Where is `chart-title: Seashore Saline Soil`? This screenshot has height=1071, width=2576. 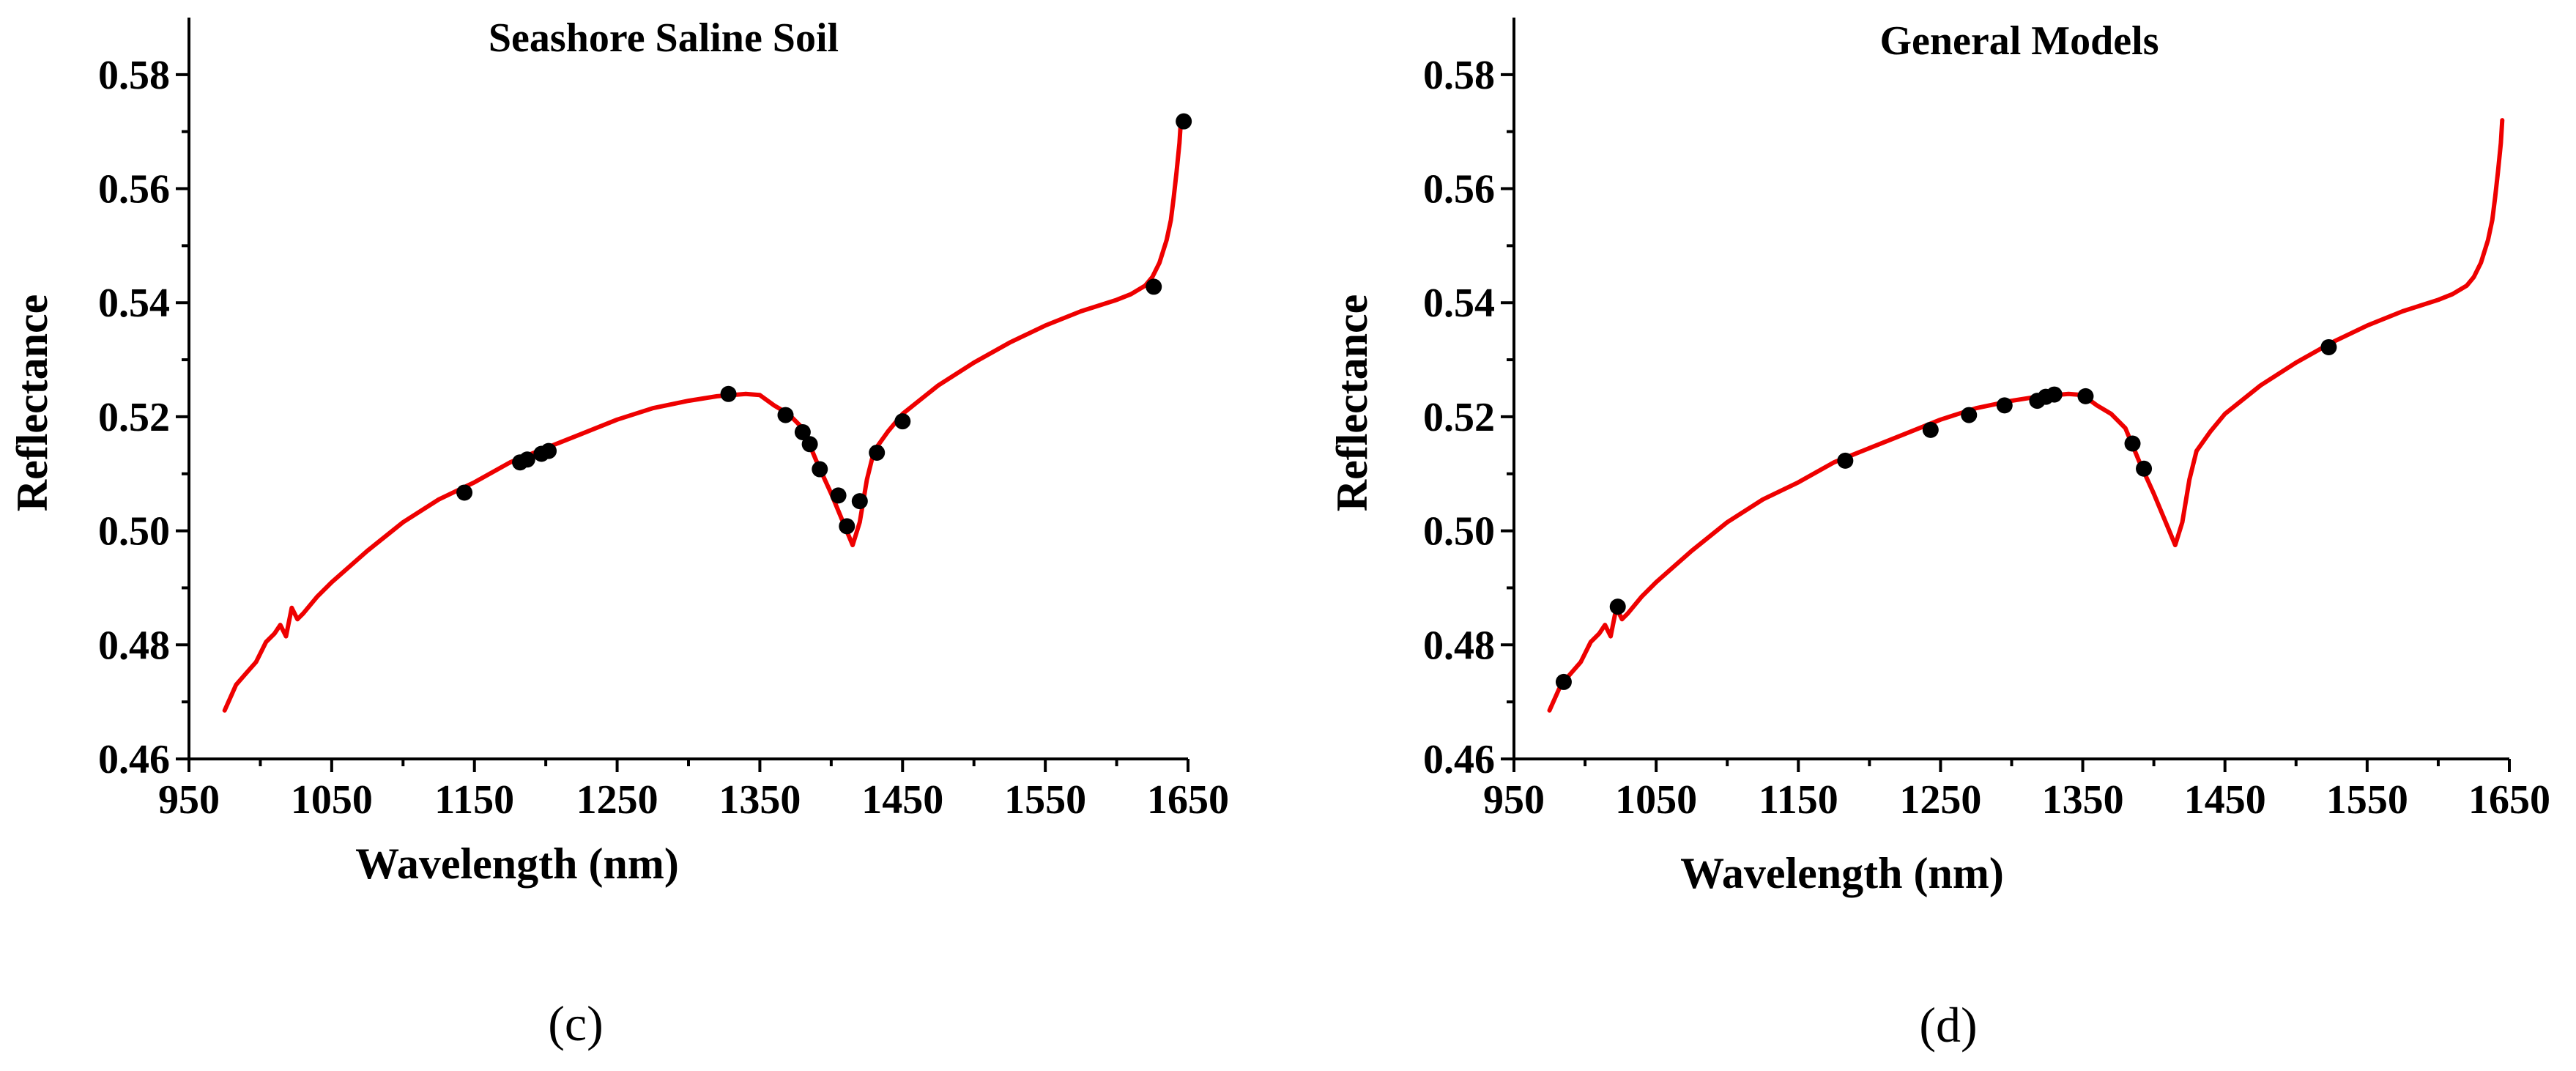 chart-title: Seashore Saline Soil is located at coordinates (664, 38).